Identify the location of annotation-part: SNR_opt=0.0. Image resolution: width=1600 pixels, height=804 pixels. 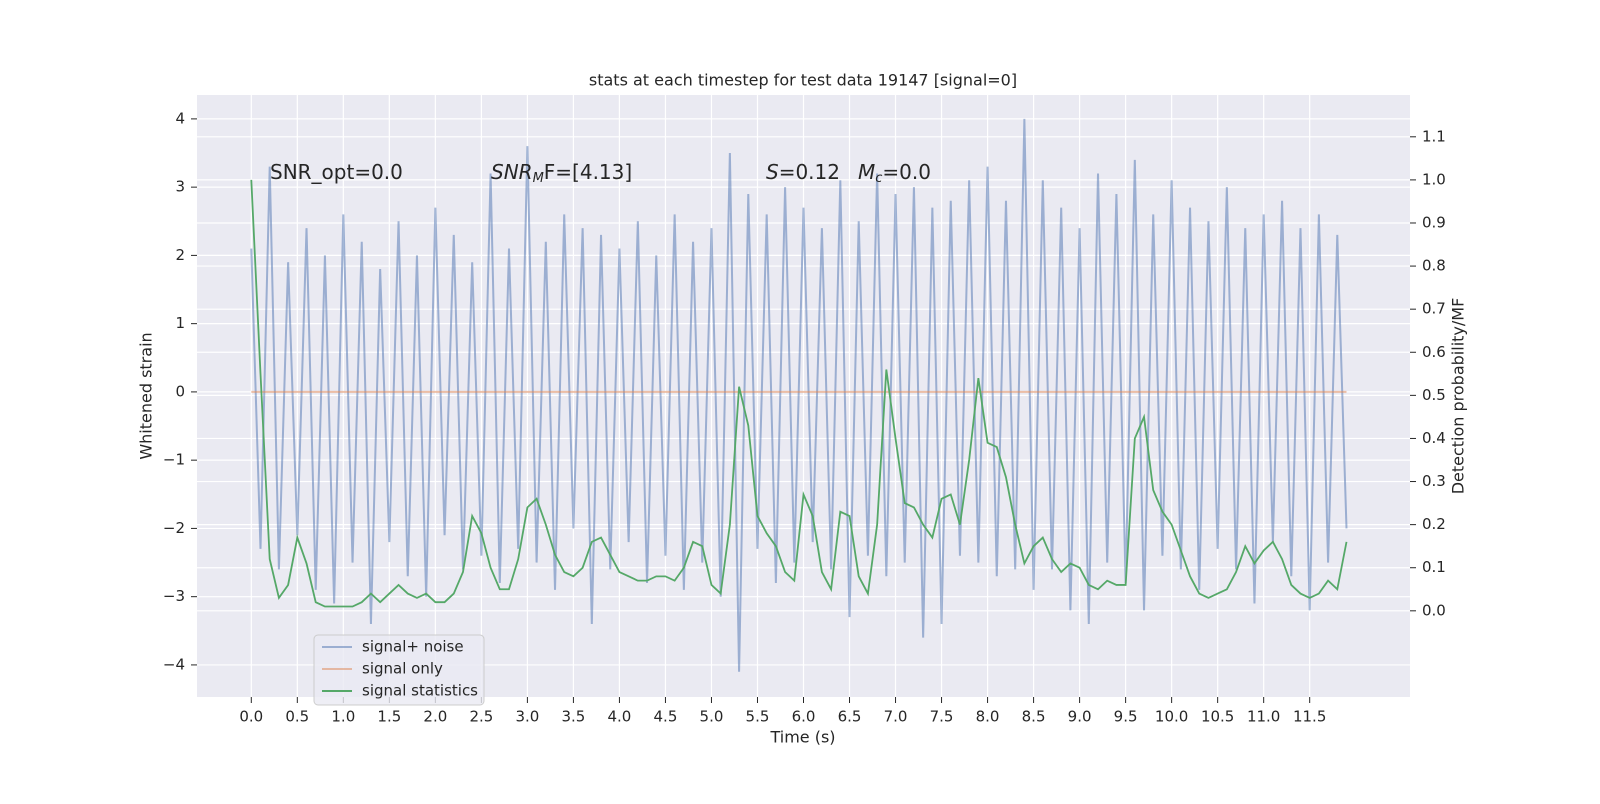
(336, 172).